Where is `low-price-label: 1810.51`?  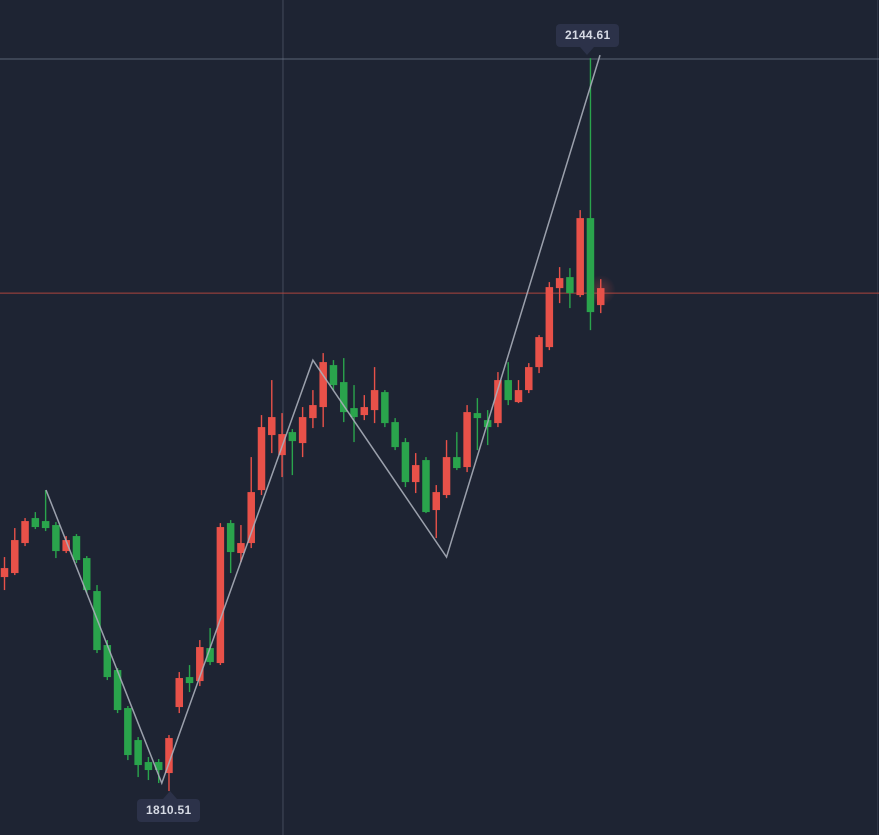 low-price-label: 1810.51 is located at coordinates (169, 806).